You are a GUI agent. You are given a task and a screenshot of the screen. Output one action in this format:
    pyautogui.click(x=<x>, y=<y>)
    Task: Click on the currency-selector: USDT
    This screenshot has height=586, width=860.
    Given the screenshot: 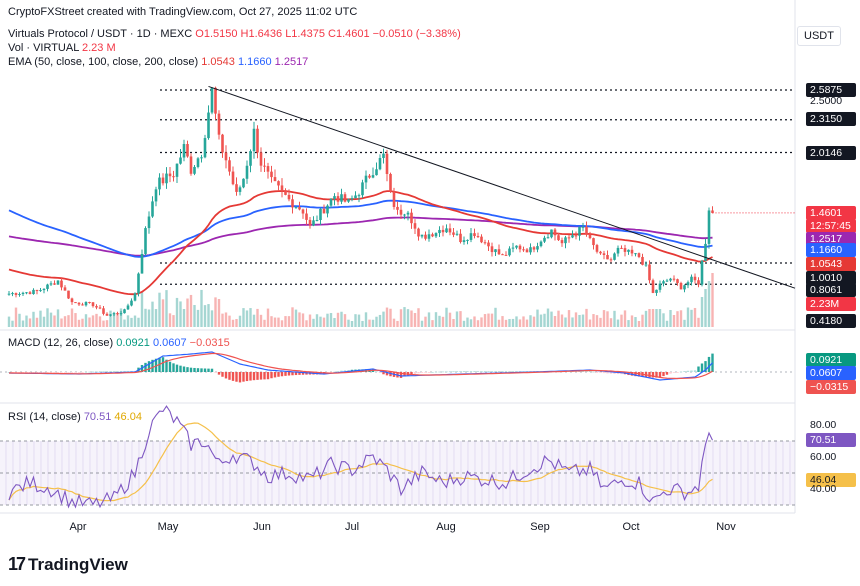 What is the action you would take?
    pyautogui.click(x=819, y=36)
    